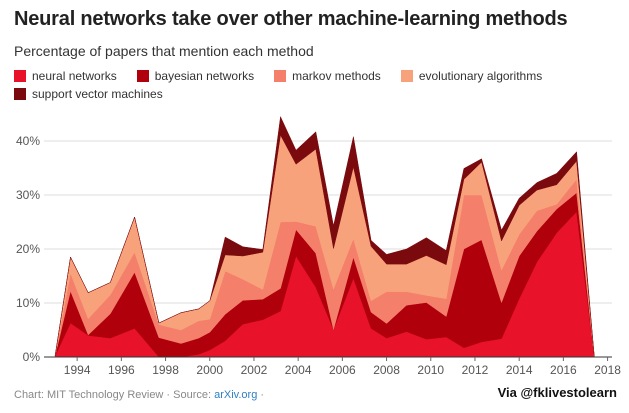 The image size is (629, 413). I want to click on y-axis: 0% 10% 20% 30% 40%, so click(28, 249).